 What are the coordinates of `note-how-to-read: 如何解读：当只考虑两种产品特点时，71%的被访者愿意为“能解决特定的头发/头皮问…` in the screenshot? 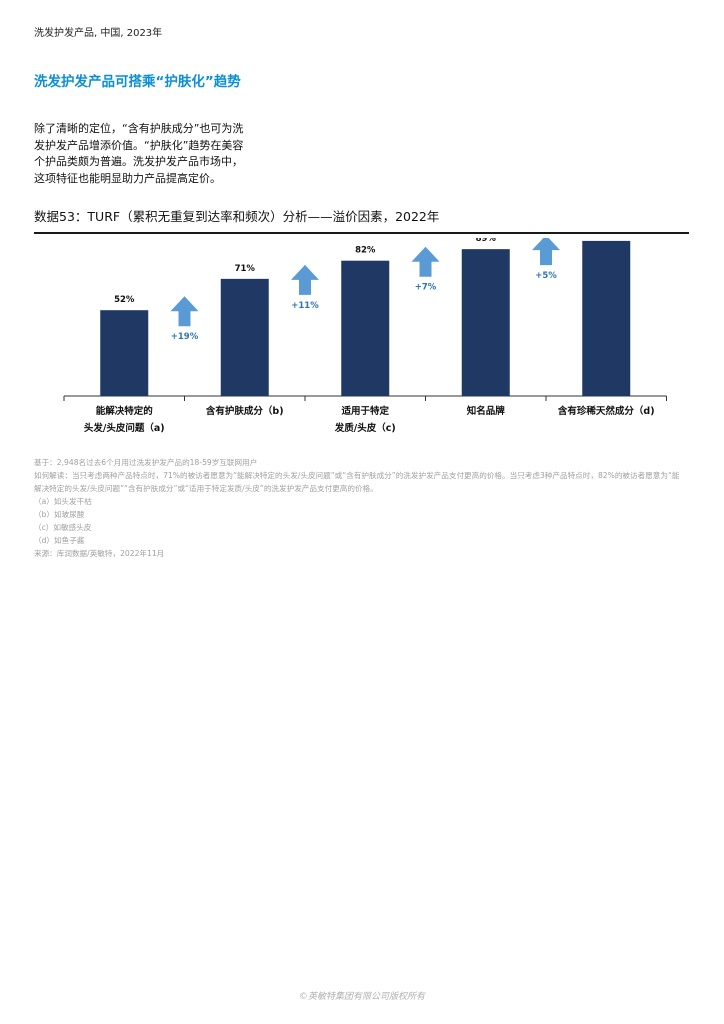 It's located at (357, 482).